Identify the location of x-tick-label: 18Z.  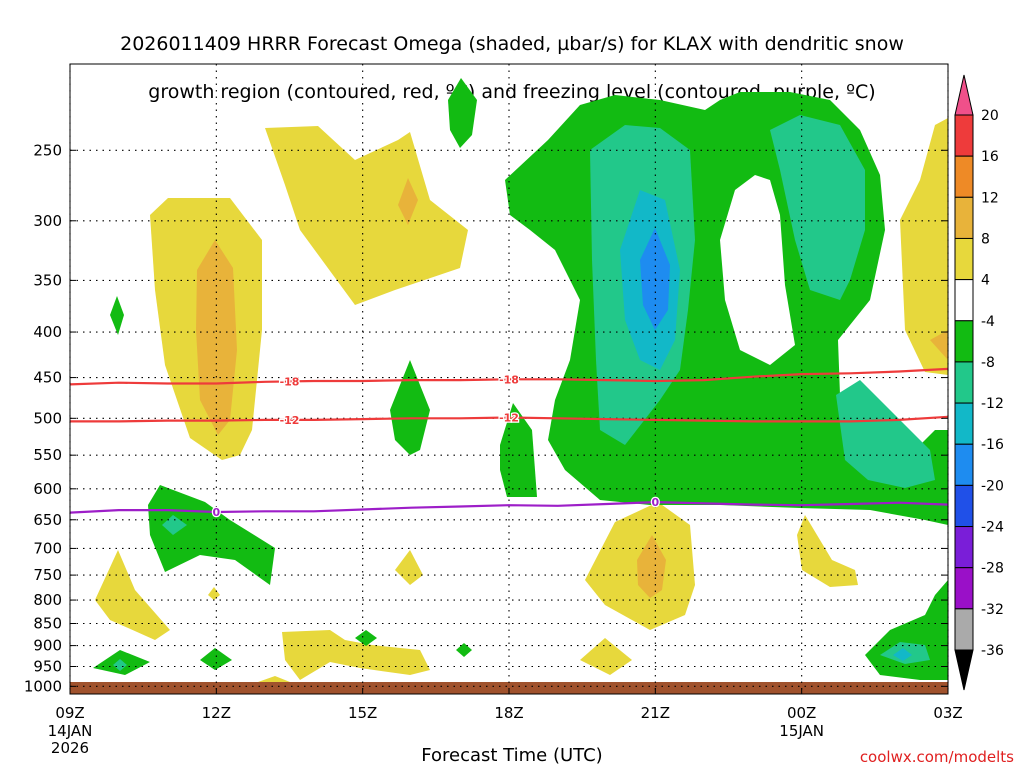
(508, 713).